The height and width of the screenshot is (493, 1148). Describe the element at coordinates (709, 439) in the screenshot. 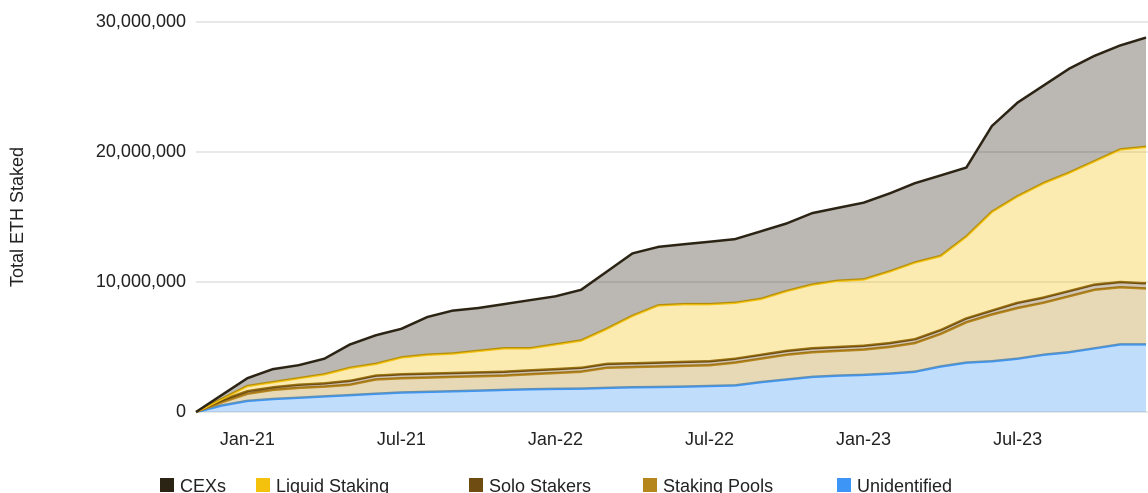

I see `x-tick-label: Jul-22` at that location.